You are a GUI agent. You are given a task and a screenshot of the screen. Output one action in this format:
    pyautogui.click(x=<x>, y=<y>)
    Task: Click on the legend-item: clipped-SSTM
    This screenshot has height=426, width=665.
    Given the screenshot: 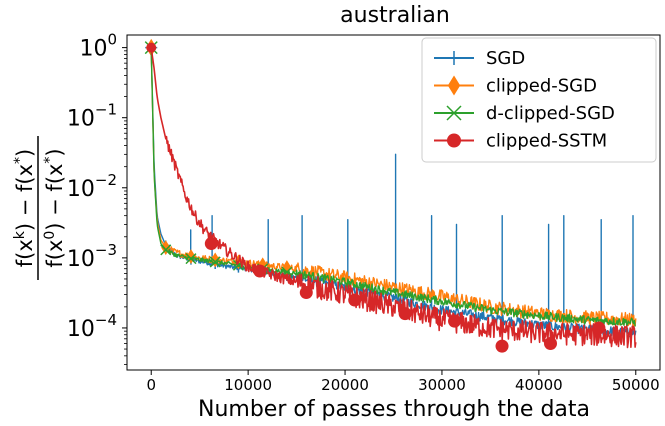 What is the action you would take?
    pyautogui.click(x=520, y=141)
    